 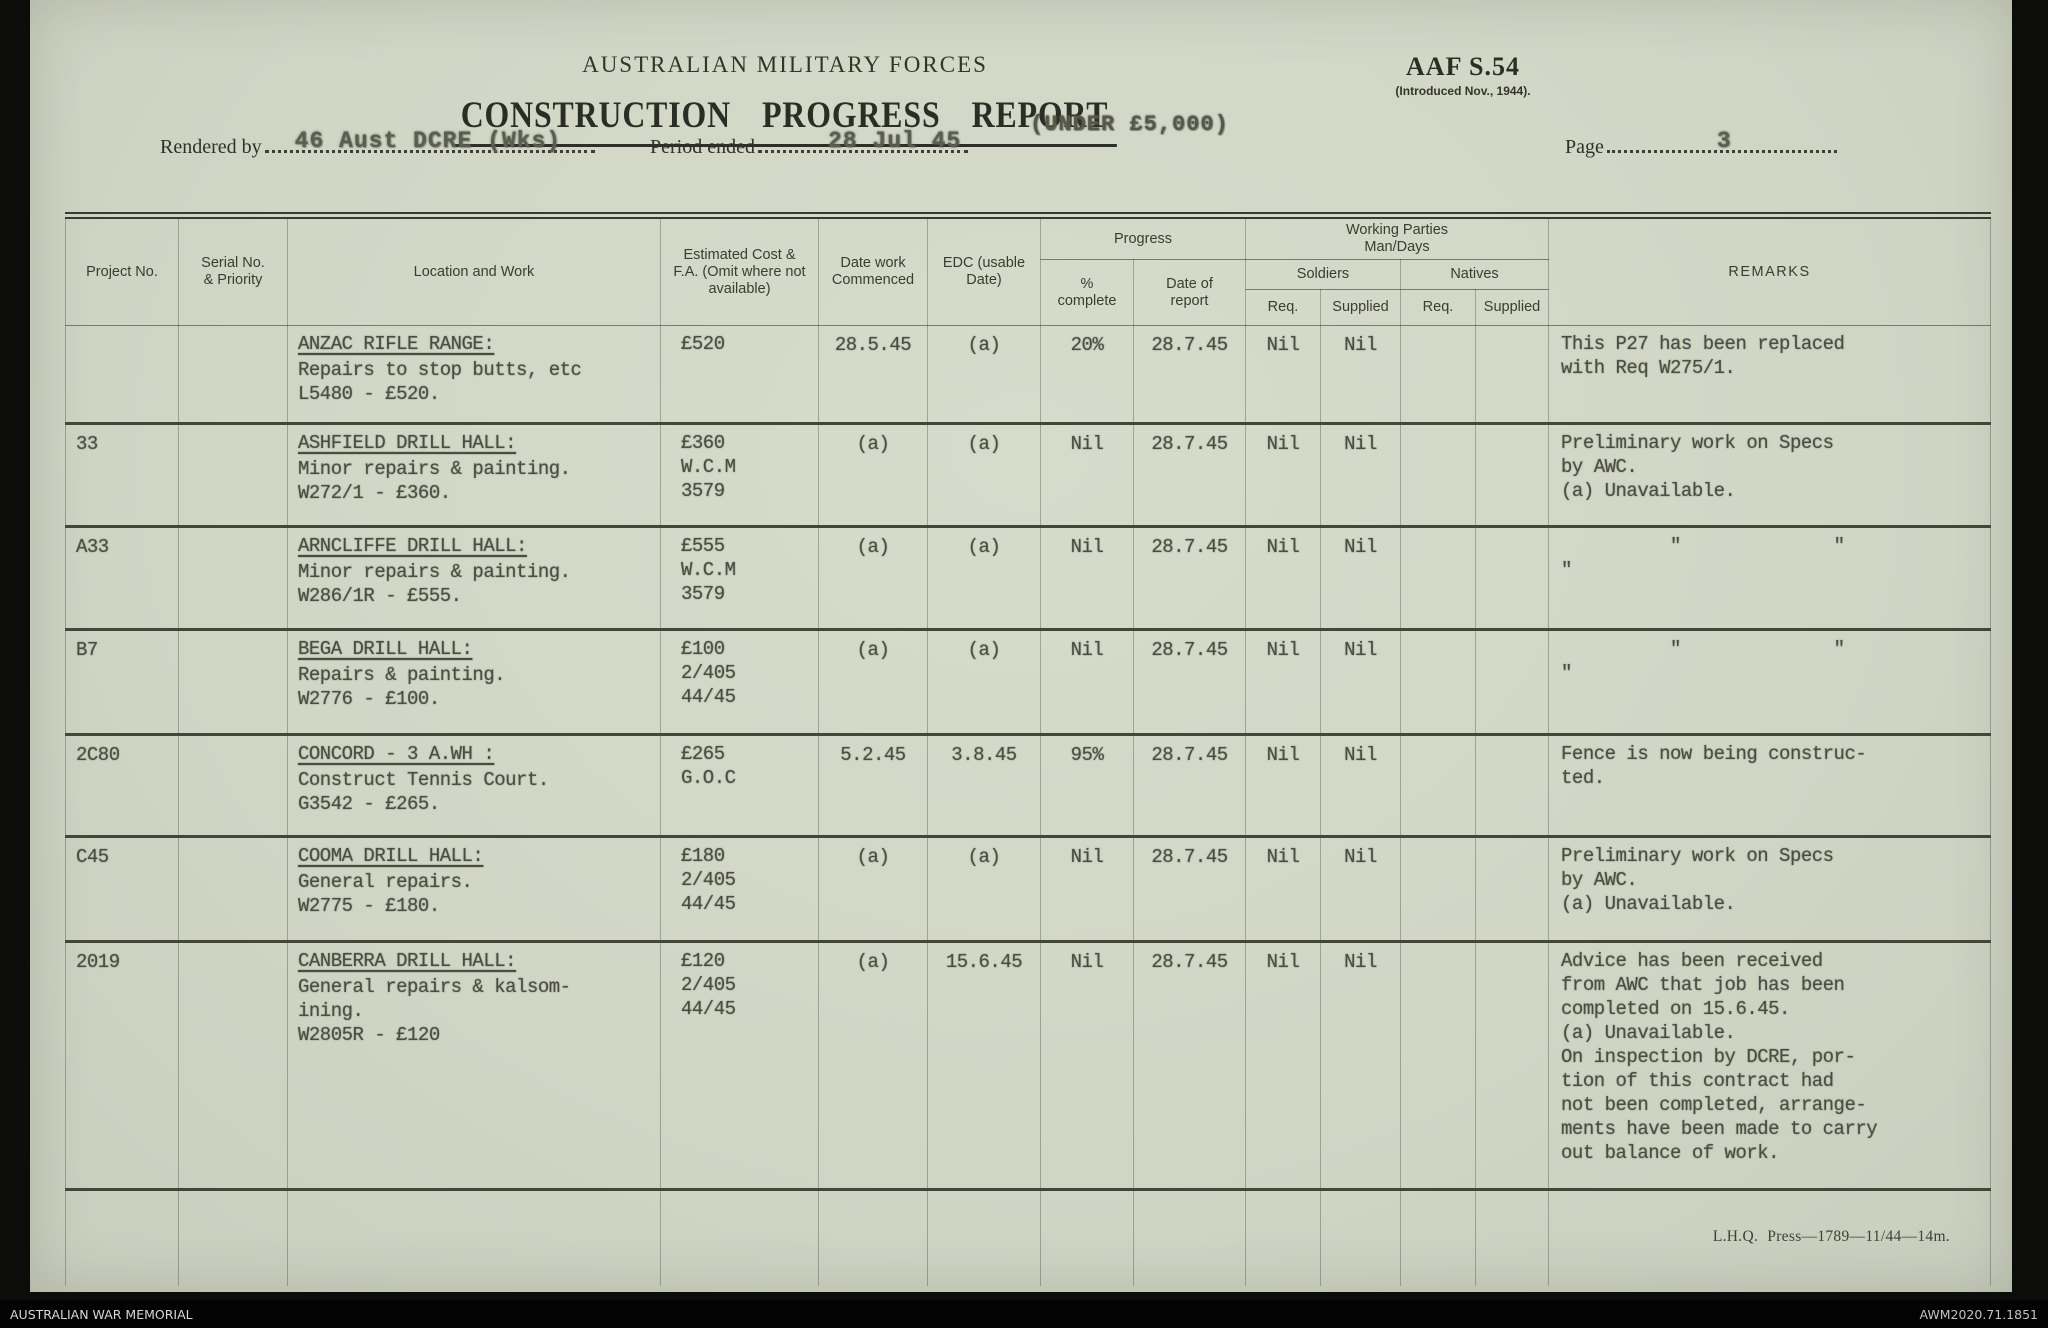 What do you see at coordinates (785, 120) in the screenshot?
I see `form-title: CONSTRUCTION PROGRESS REPORT` at bounding box center [785, 120].